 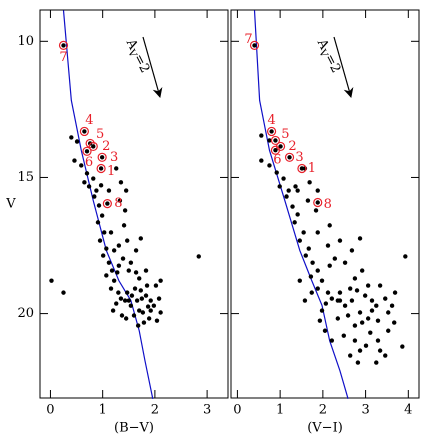 I want to click on x-axis-label: (V−I), so click(x=325, y=428).